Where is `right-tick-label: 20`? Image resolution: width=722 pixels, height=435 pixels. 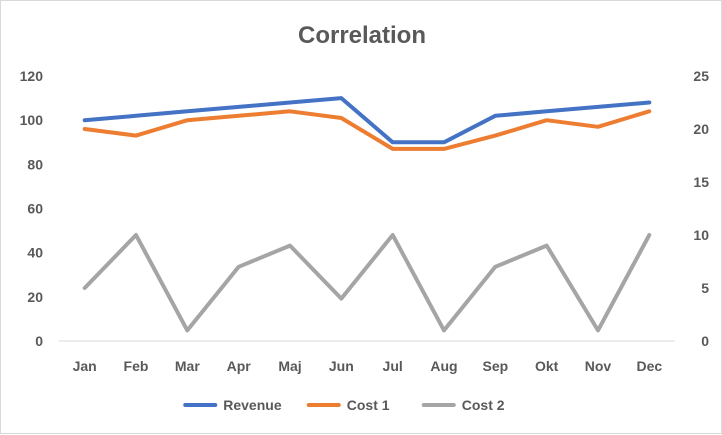
right-tick-label: 20 is located at coordinates (701, 129).